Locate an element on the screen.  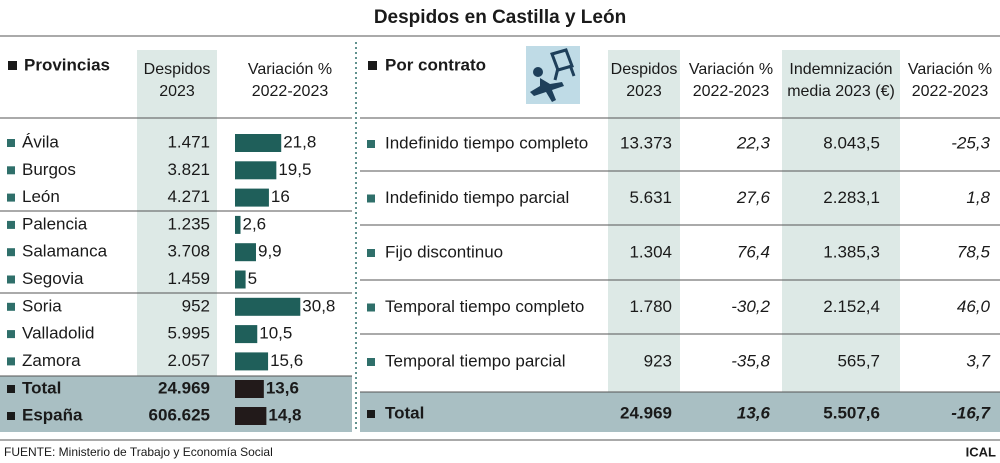
cell: -16,7 is located at coordinates (971, 412).